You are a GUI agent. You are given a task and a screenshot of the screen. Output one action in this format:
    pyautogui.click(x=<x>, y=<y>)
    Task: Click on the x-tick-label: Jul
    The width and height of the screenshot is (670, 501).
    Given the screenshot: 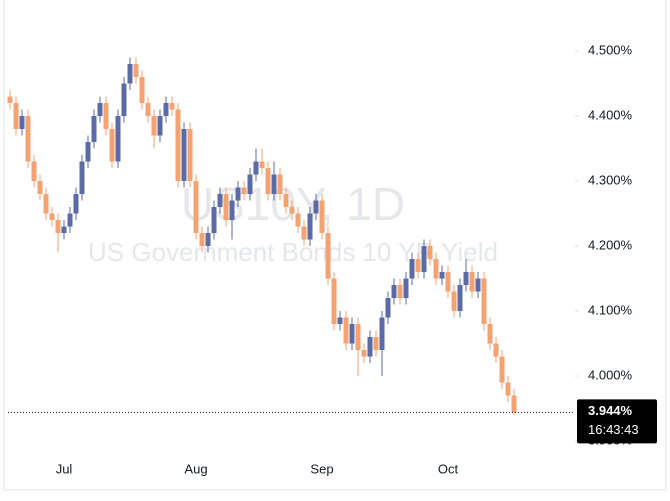 What is the action you would take?
    pyautogui.click(x=64, y=468)
    